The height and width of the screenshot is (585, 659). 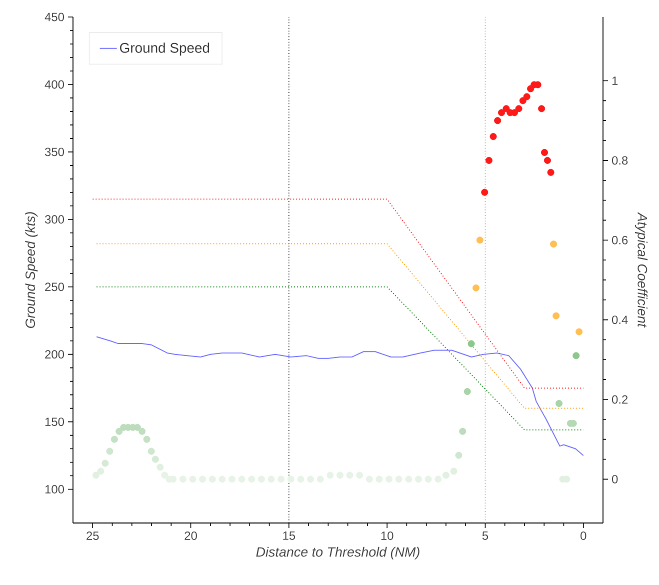 What do you see at coordinates (387, 536) in the screenshot?
I see `x-tick-label: 10` at bounding box center [387, 536].